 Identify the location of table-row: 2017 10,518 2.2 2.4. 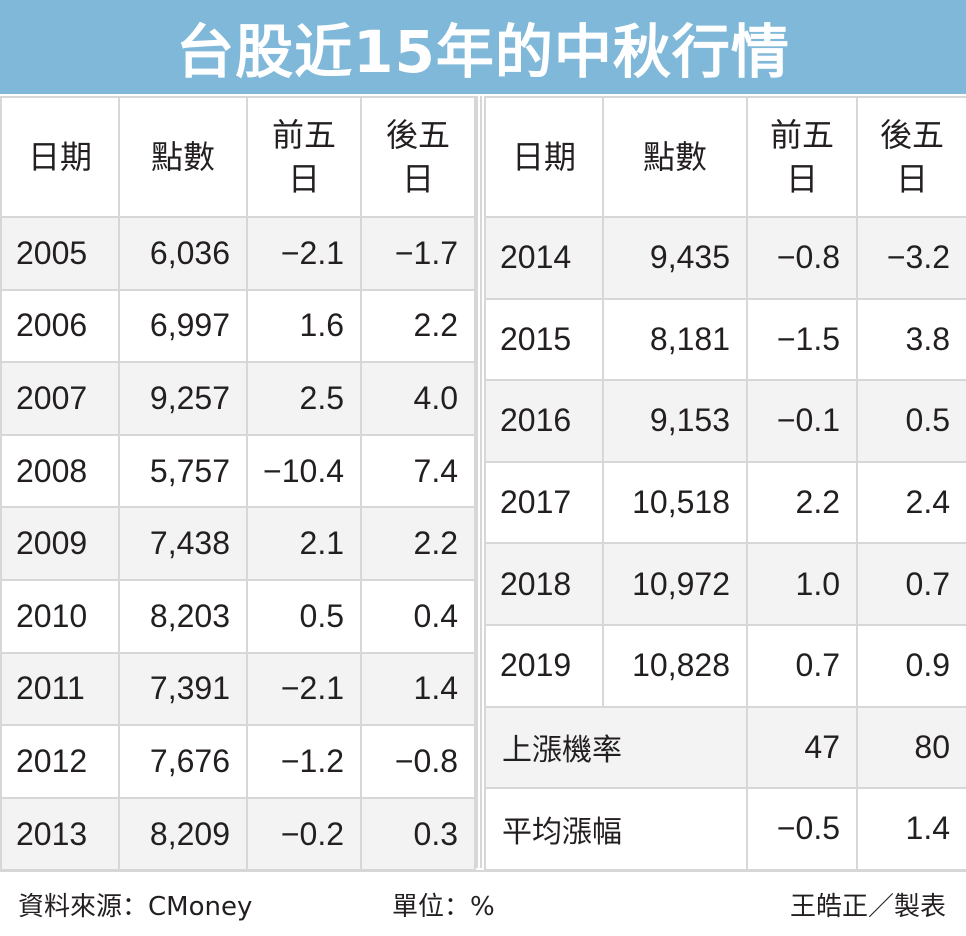
(725, 502).